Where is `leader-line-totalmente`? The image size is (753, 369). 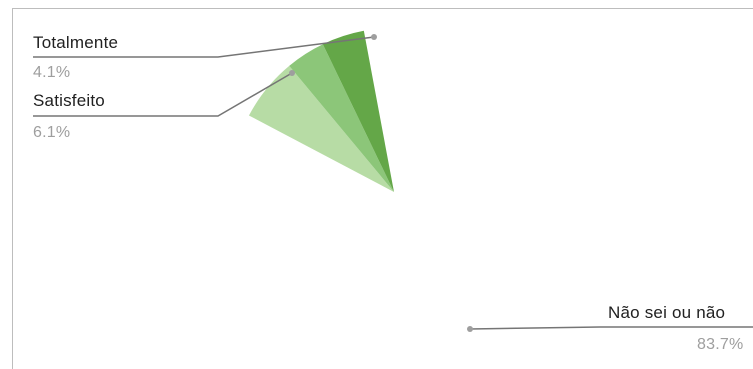 leader-line-totalmente is located at coordinates (204, 47).